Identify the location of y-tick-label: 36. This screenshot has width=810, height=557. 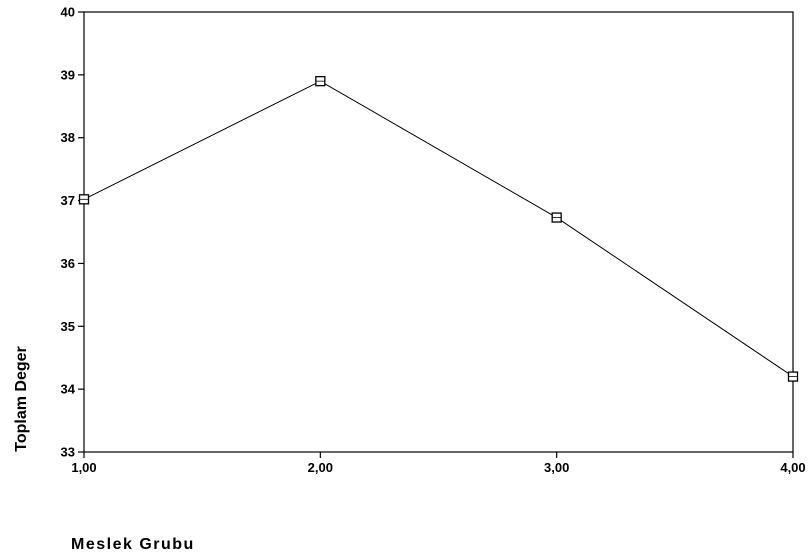
(68, 263).